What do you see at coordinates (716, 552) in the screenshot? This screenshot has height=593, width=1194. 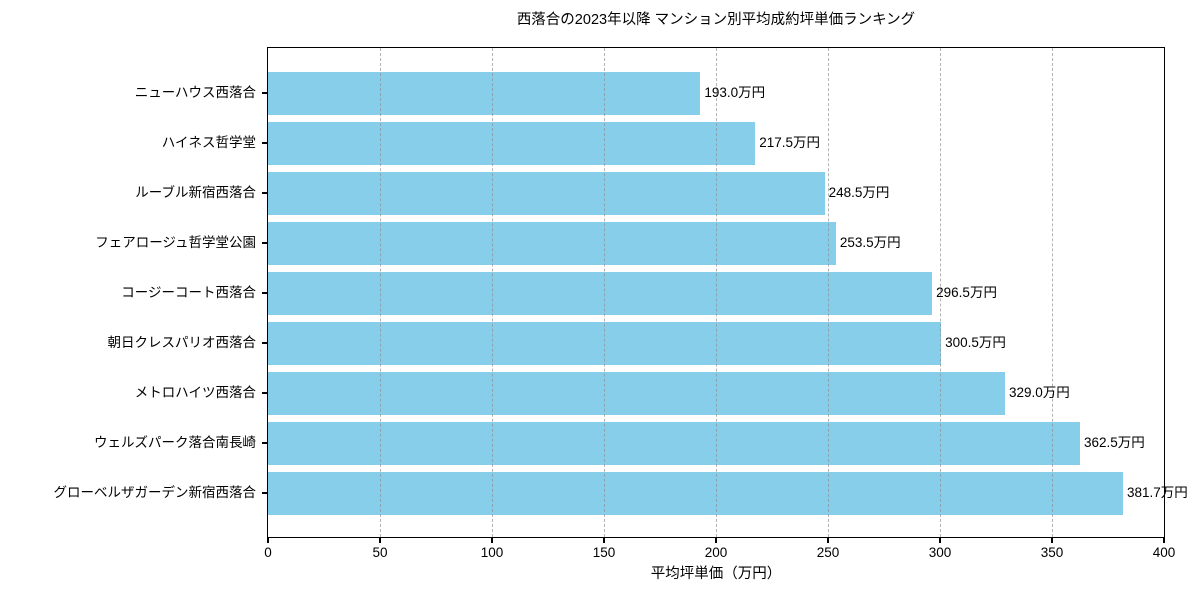 I see `x-tick-label: 200` at bounding box center [716, 552].